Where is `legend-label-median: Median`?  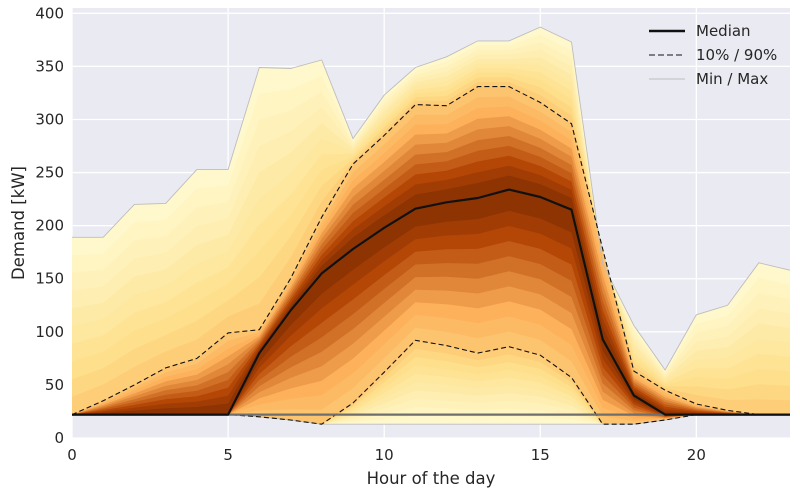 legend-label-median: Median is located at coordinates (723, 31).